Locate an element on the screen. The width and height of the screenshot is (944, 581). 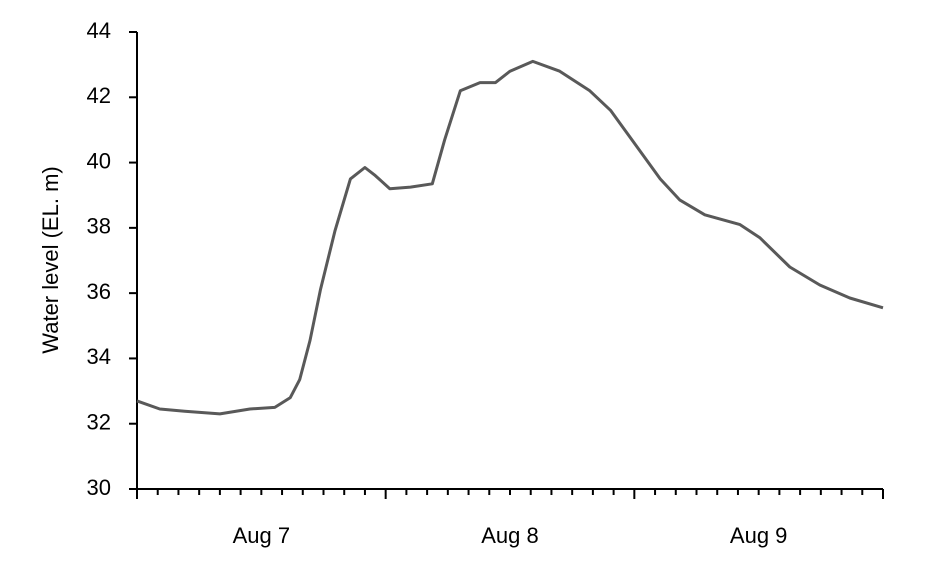
y-tick-label: 36 is located at coordinates (99, 291).